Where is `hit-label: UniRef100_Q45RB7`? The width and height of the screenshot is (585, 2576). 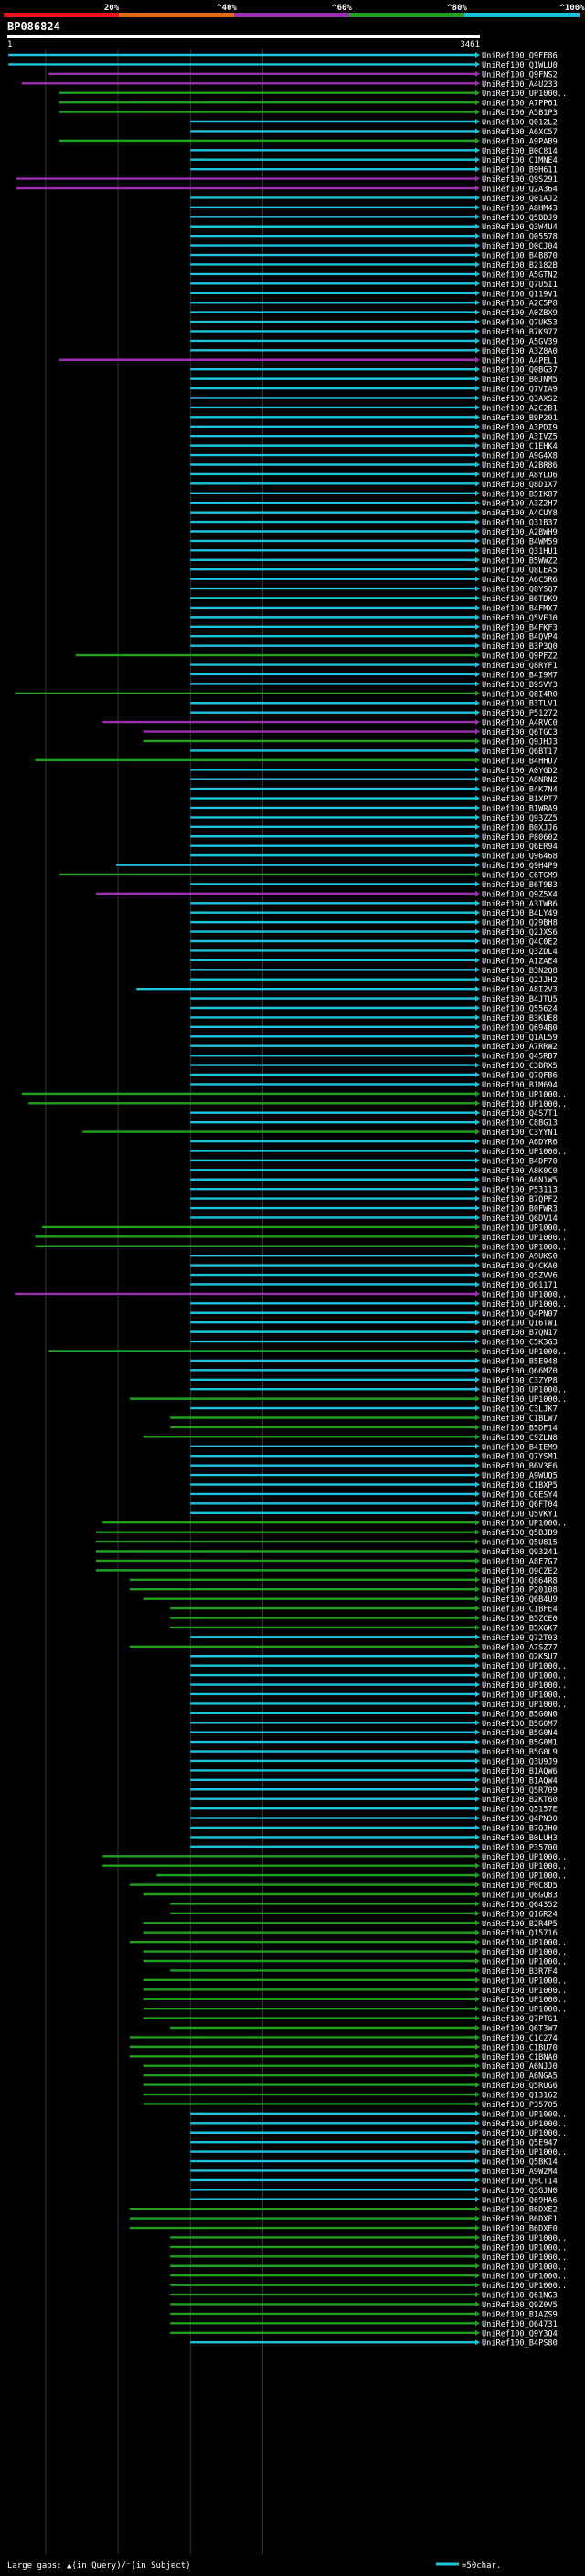 hit-label: UniRef100_Q45RB7 is located at coordinates (520, 1057).